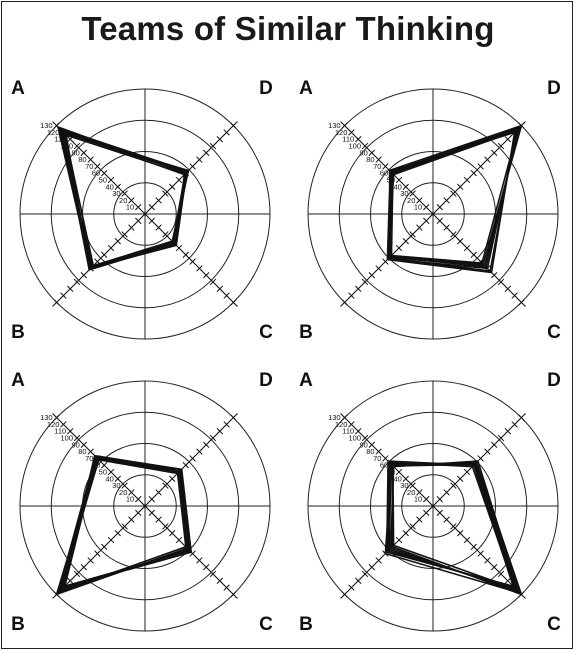 The image size is (576, 652). Describe the element at coordinates (411, 200) in the screenshot. I see `tick-label-20: 20` at that location.